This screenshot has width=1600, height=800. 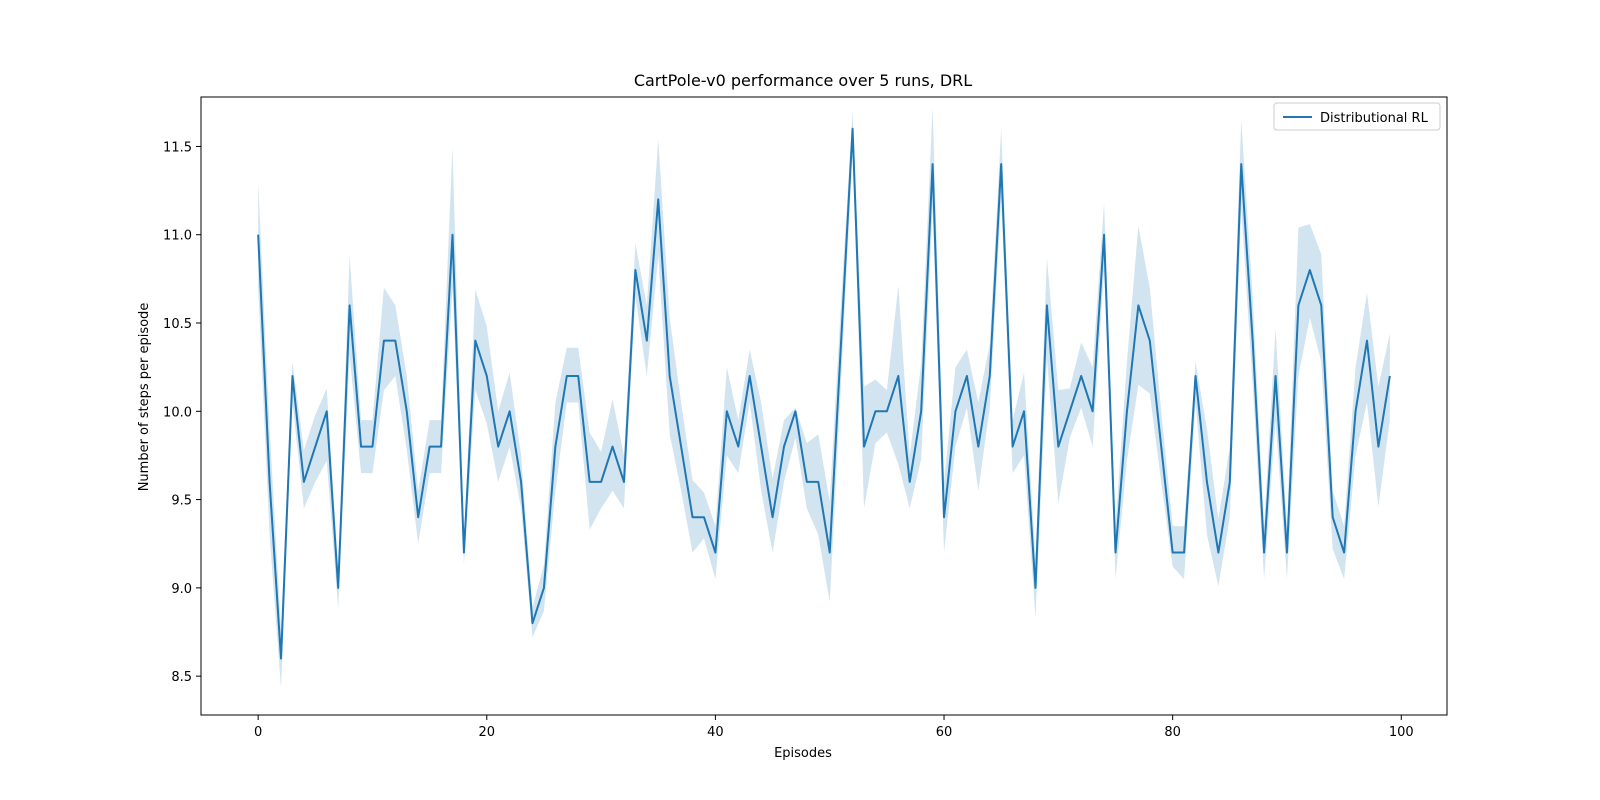 What do you see at coordinates (1401, 732) in the screenshot?
I see `x-tick-label: 100` at bounding box center [1401, 732].